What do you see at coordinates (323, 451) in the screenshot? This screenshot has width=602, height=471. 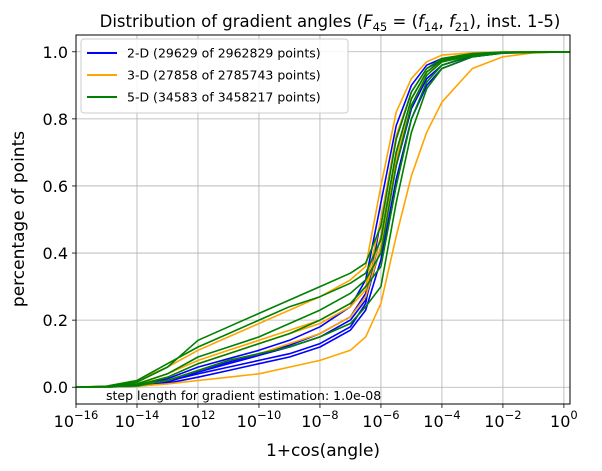 I see `x-axis-label: 1+cos(angle)` at bounding box center [323, 451].